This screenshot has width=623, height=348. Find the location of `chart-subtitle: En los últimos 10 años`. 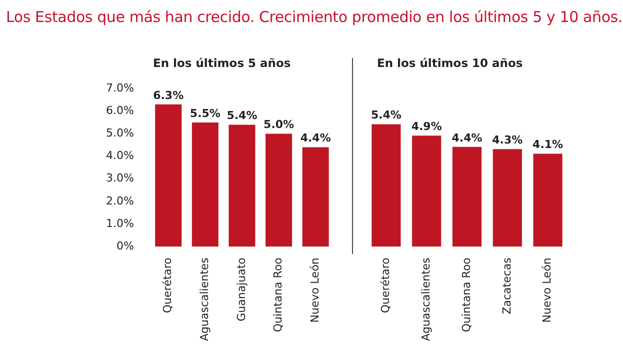

chart-subtitle: En los últimos 10 años is located at coordinates (450, 63).